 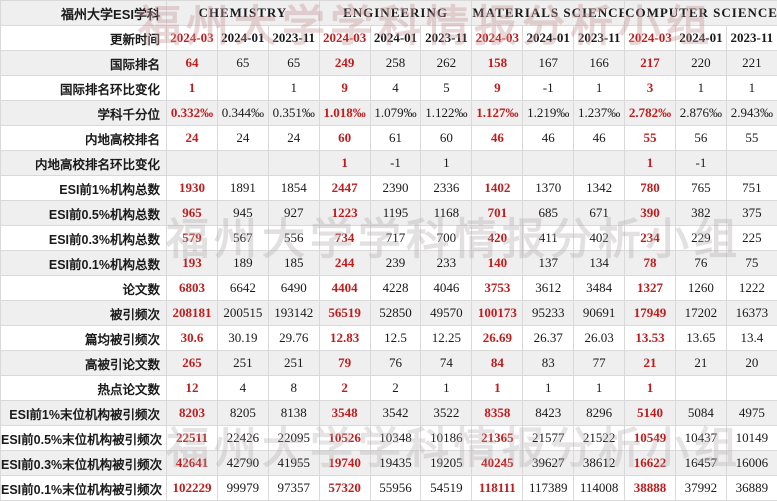 I want to click on row-label: ESI前1%机构总数, so click(x=84, y=188).